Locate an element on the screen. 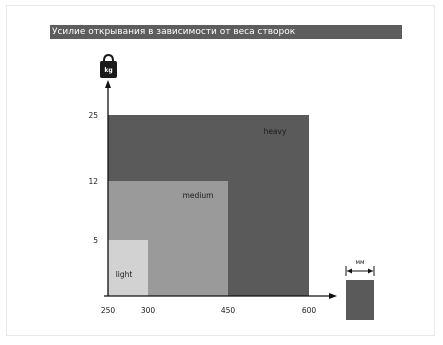 This screenshot has height=345, width=443. y-axis-arrow is located at coordinates (108, 84).